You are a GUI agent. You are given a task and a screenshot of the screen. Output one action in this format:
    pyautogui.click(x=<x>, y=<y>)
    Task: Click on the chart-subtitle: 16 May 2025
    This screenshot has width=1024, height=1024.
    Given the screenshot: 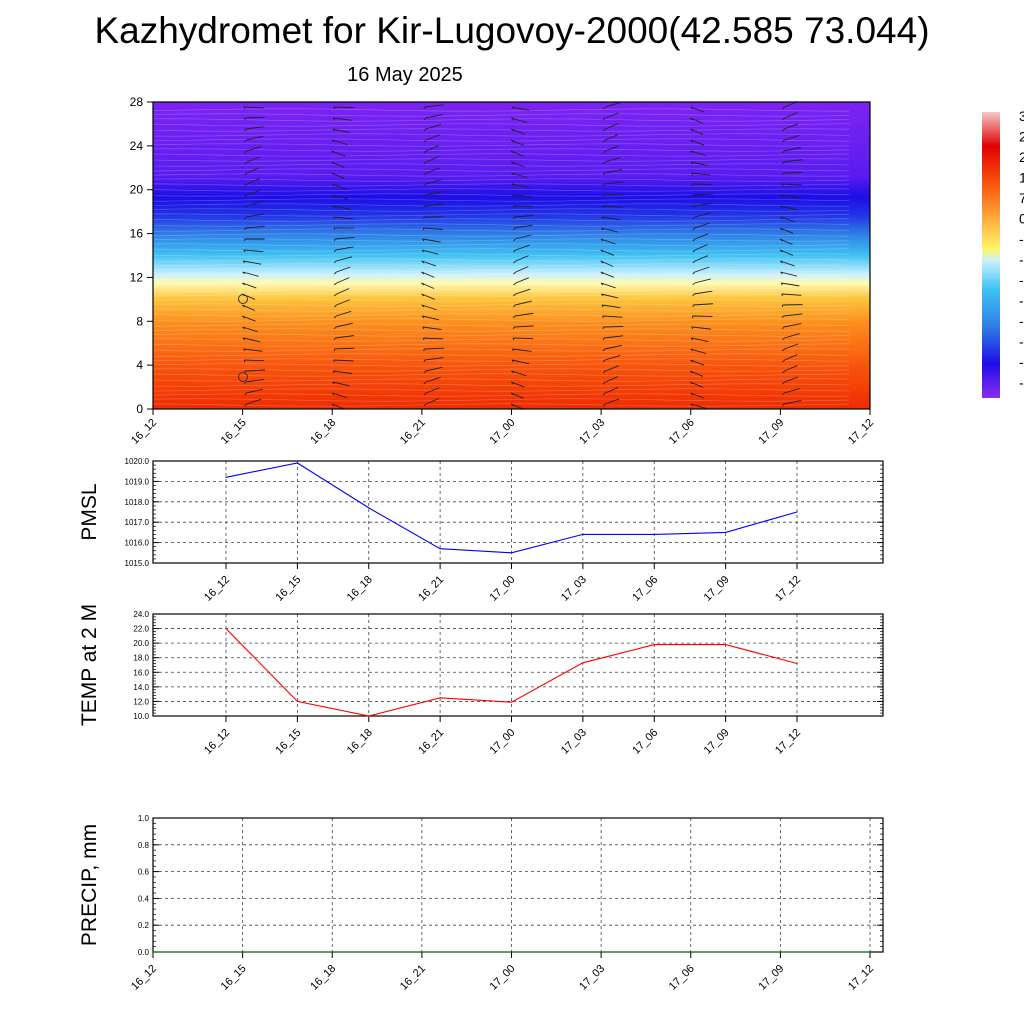 What is the action you would take?
    pyautogui.click(x=405, y=75)
    